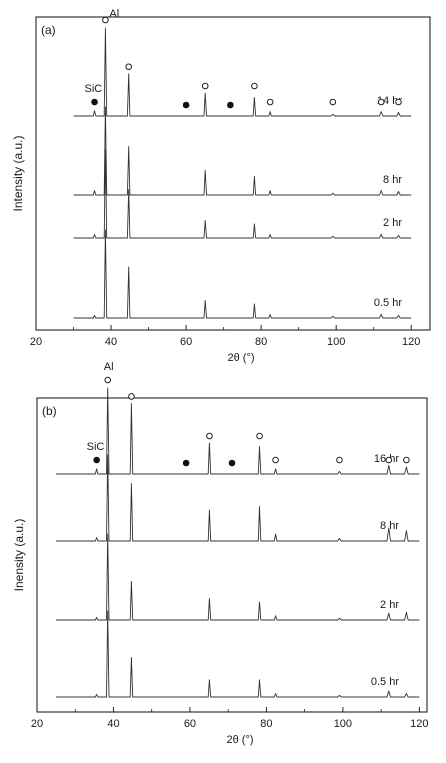 Image resolution: width=446 pixels, height=763 pixels. I want to click on y-axis-label: Intensity (a.u.), so click(18, 173).